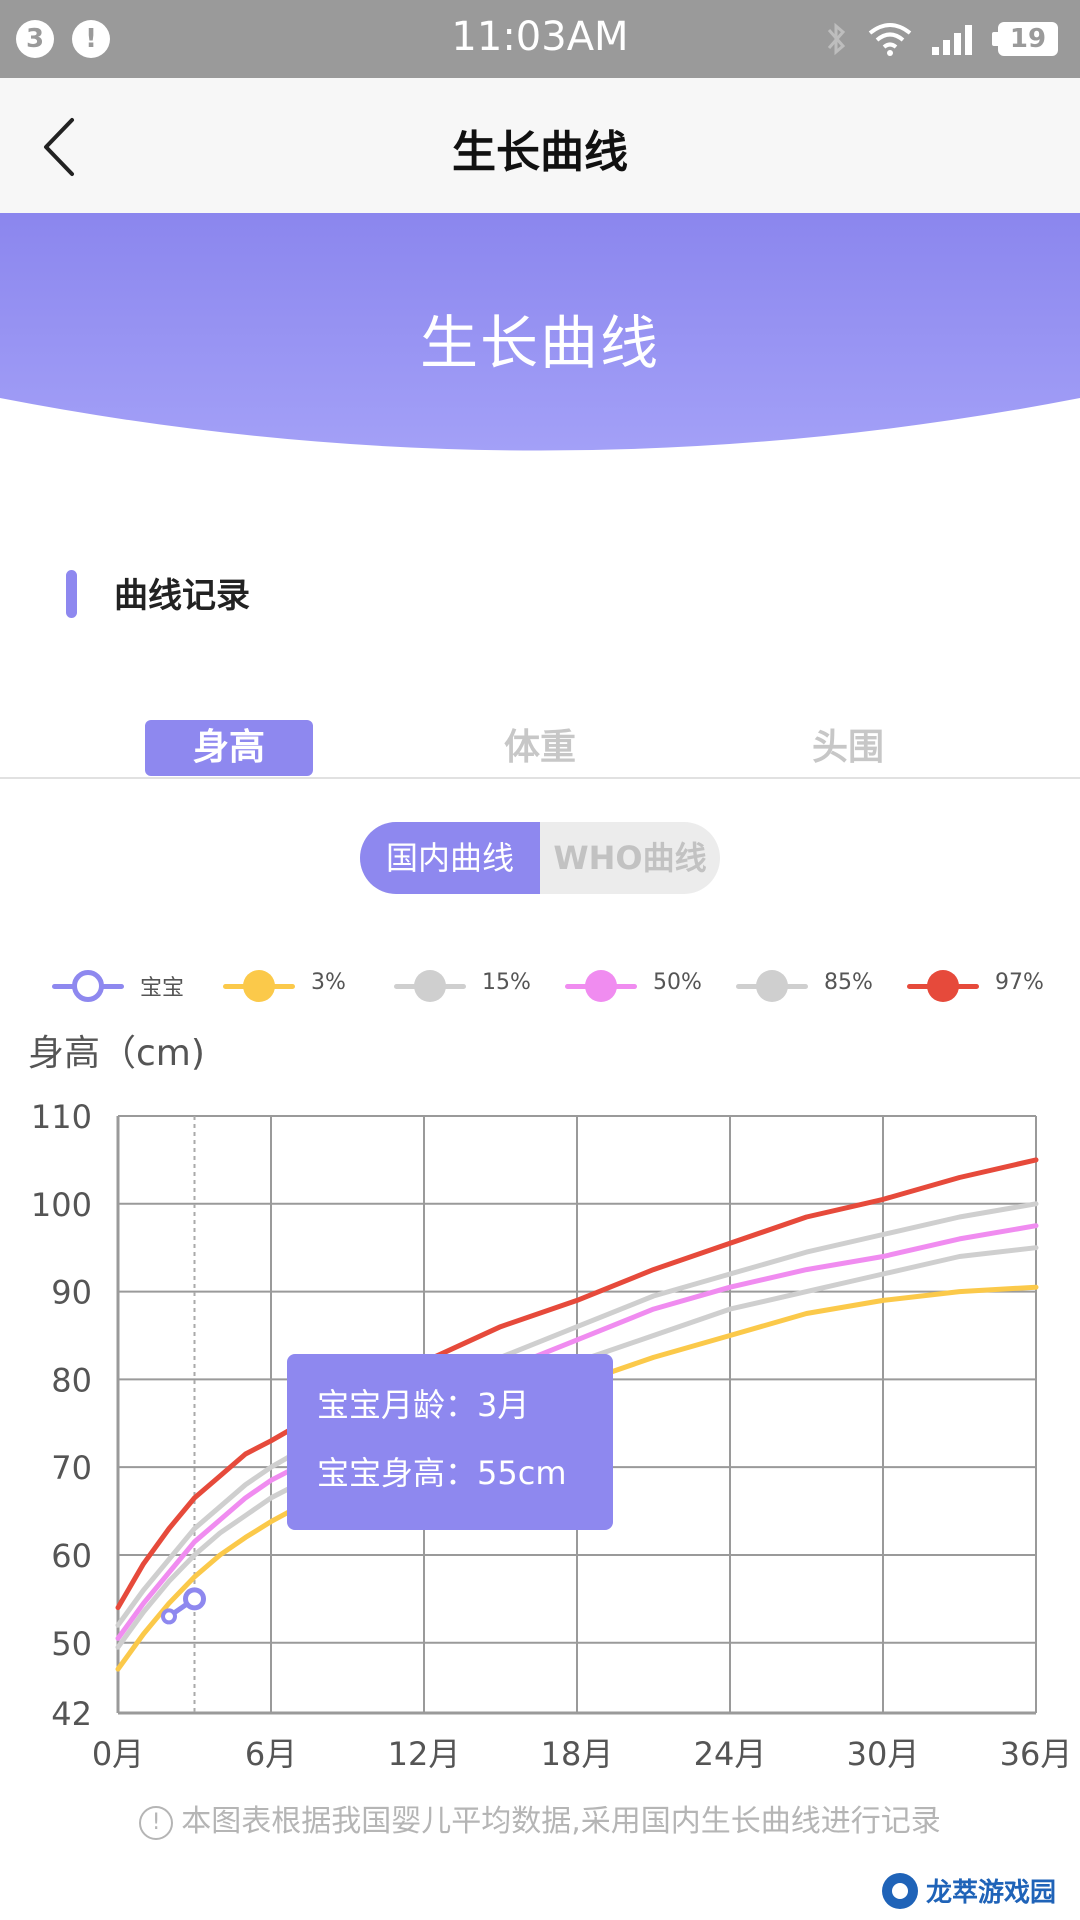 The image size is (1080, 1920). What do you see at coordinates (848, 982) in the screenshot?
I see `legend-label-p85: 85%` at bounding box center [848, 982].